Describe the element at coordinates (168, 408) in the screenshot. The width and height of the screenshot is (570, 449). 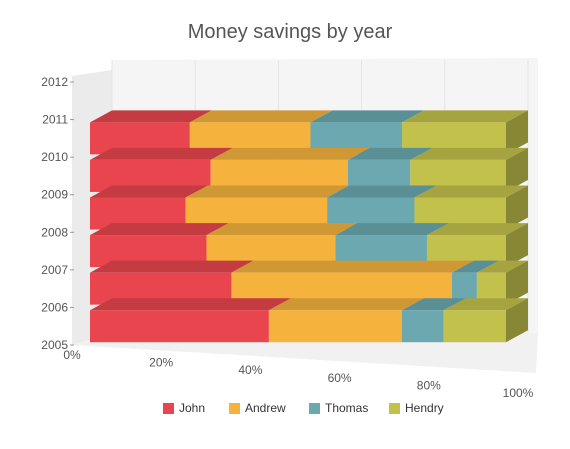
I see `legend-swatch-john` at that location.